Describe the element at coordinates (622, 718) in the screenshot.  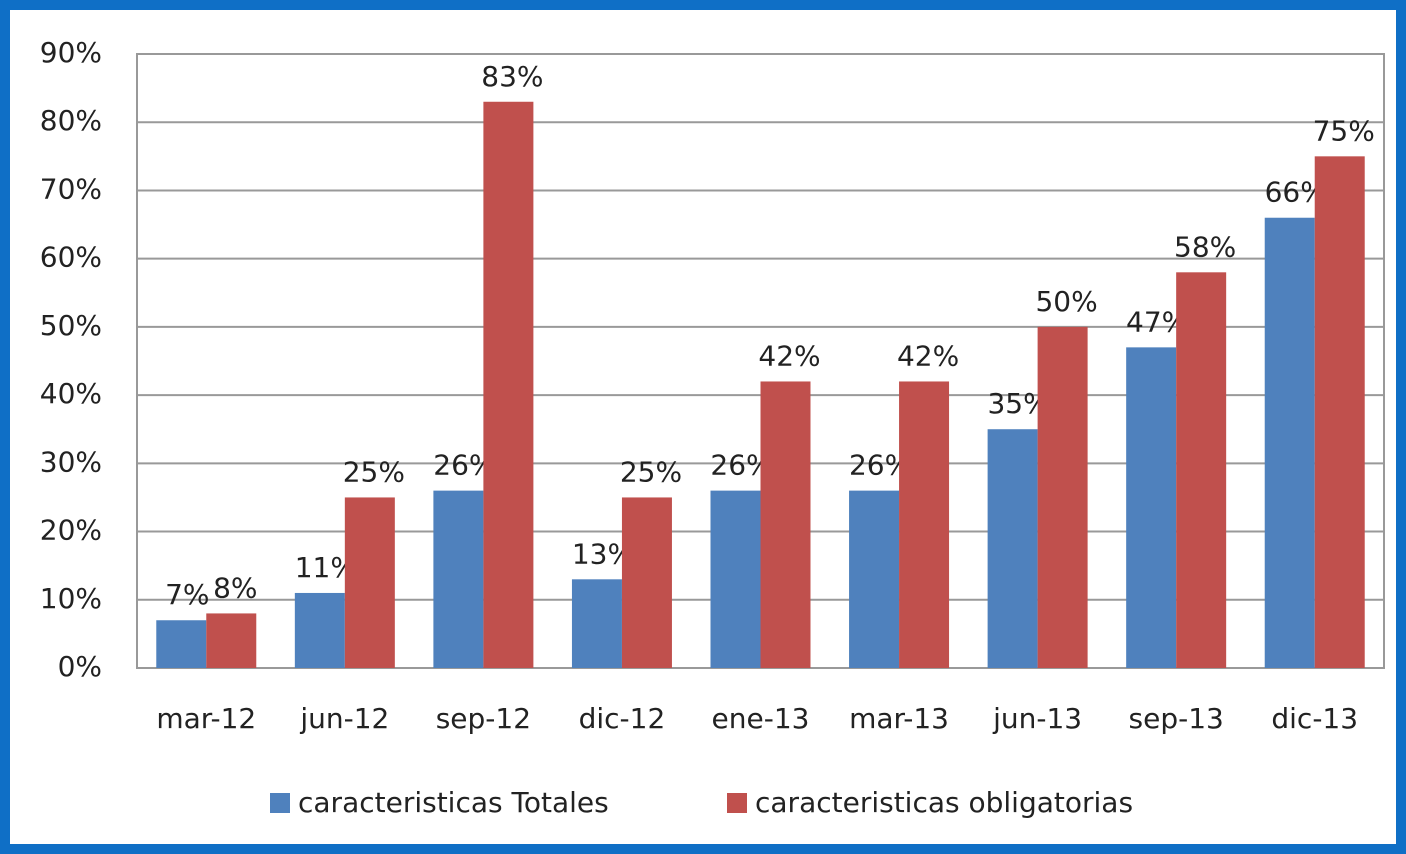
I see `x-tick-label: dic-12` at that location.